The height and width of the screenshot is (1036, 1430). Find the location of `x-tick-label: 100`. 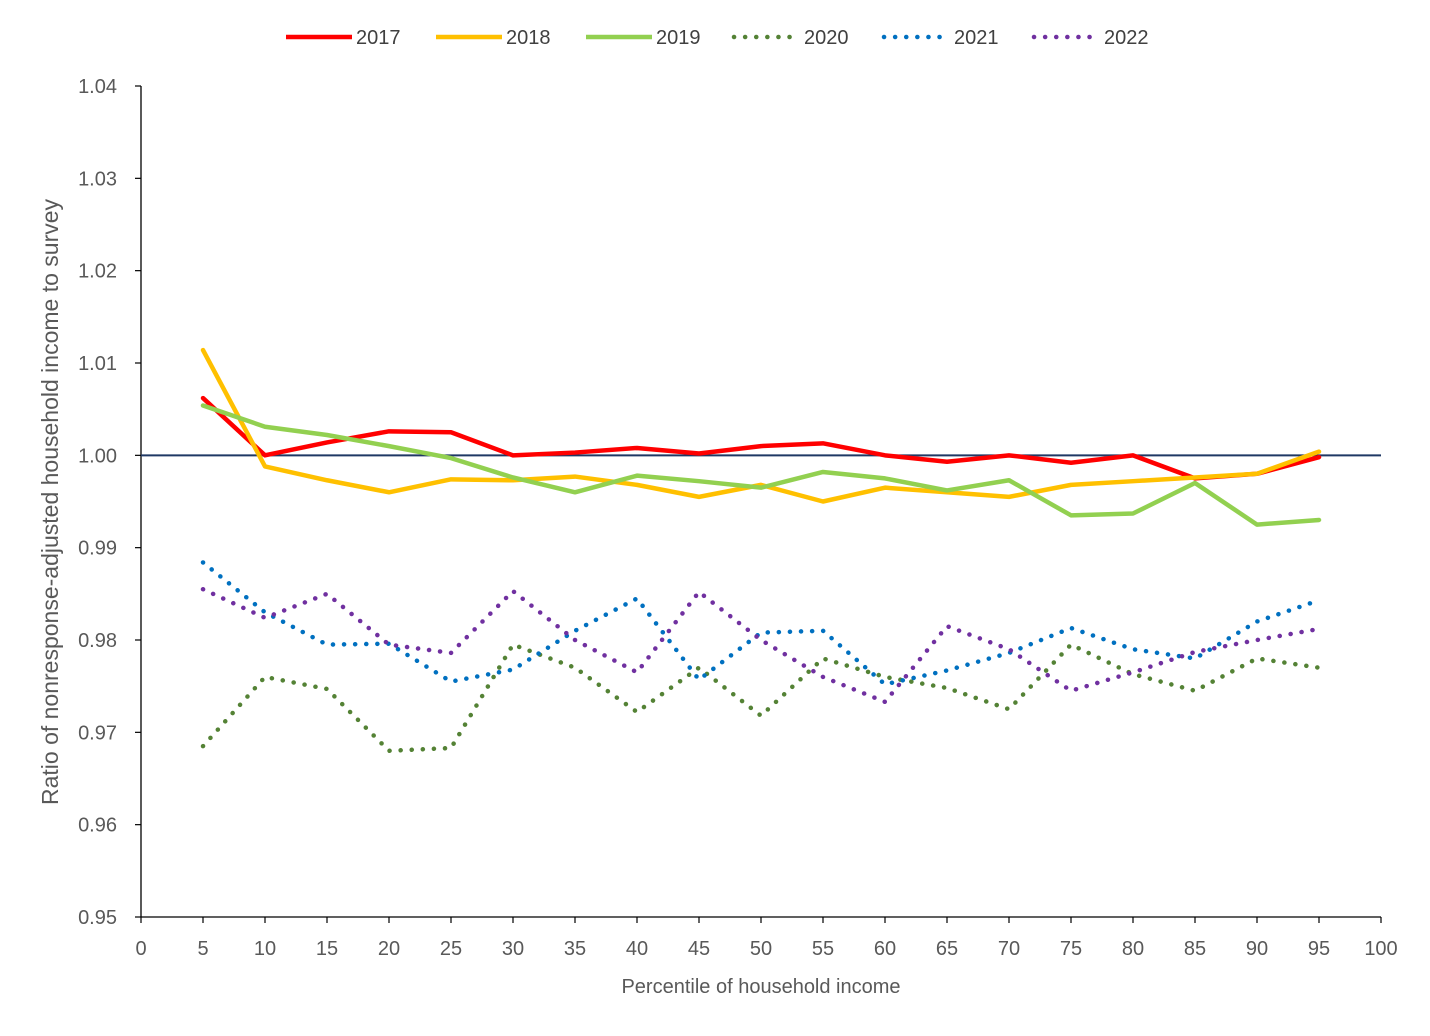

x-tick-label: 100 is located at coordinates (1380, 949).